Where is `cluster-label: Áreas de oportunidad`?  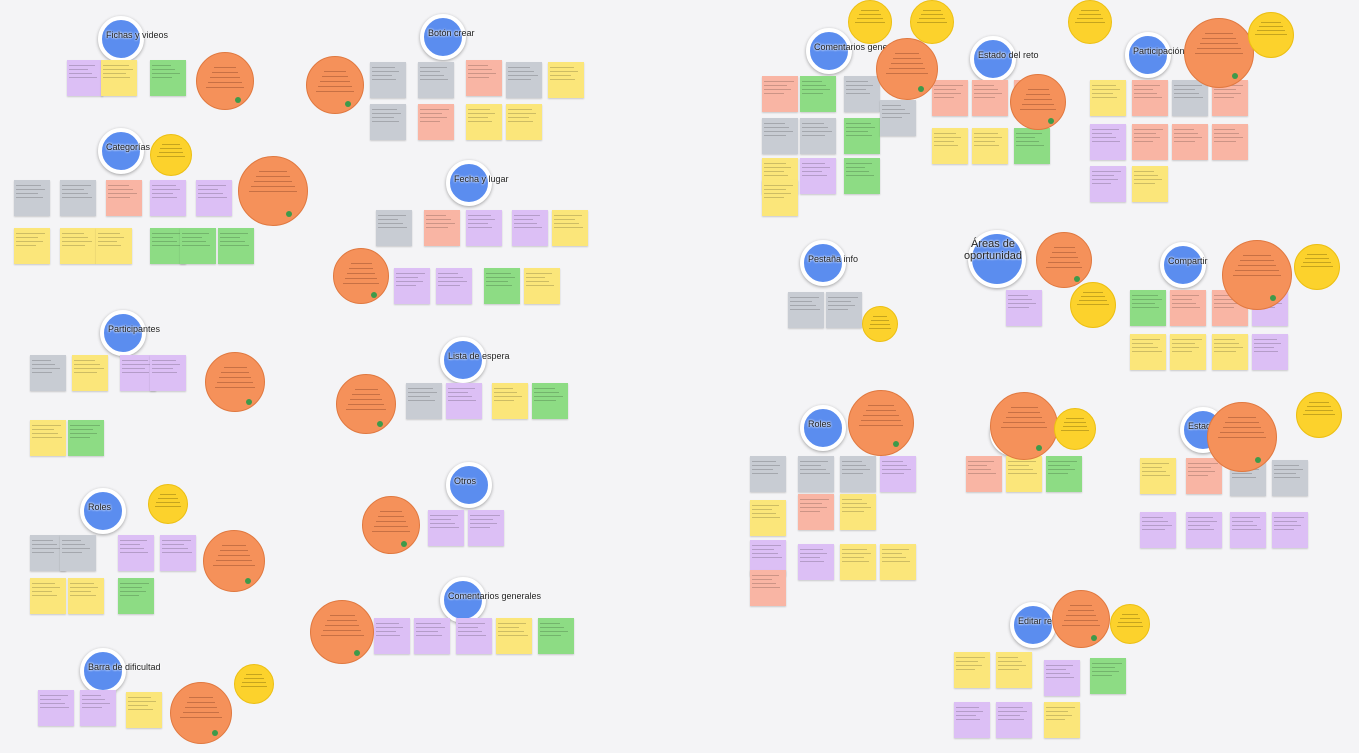 cluster-label: Áreas de oportunidad is located at coordinates (995, 259).